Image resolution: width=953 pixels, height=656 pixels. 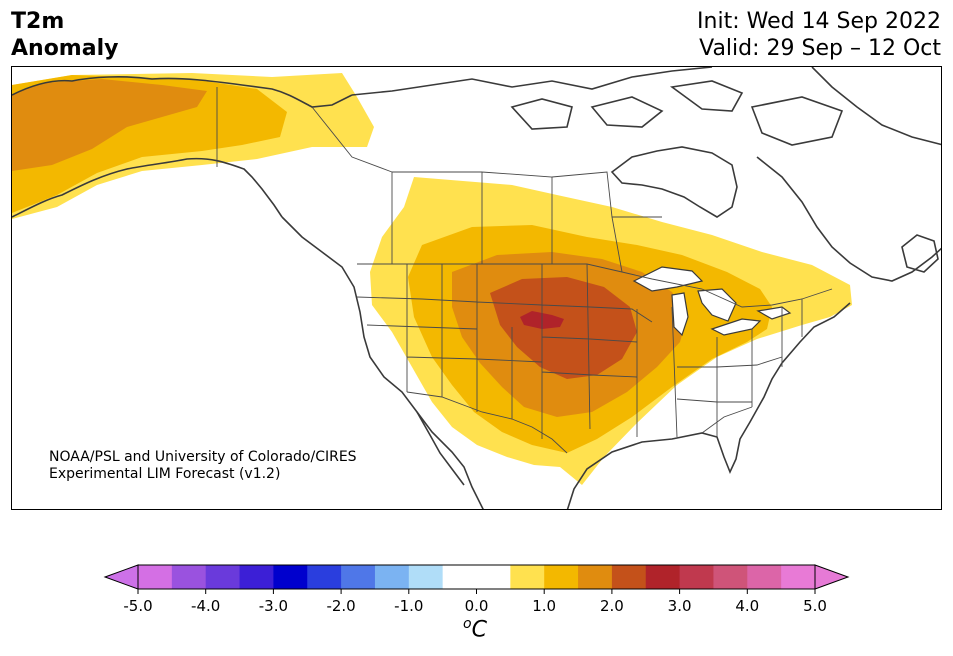 I want to click on gulf-coast, so click(x=708, y=405).